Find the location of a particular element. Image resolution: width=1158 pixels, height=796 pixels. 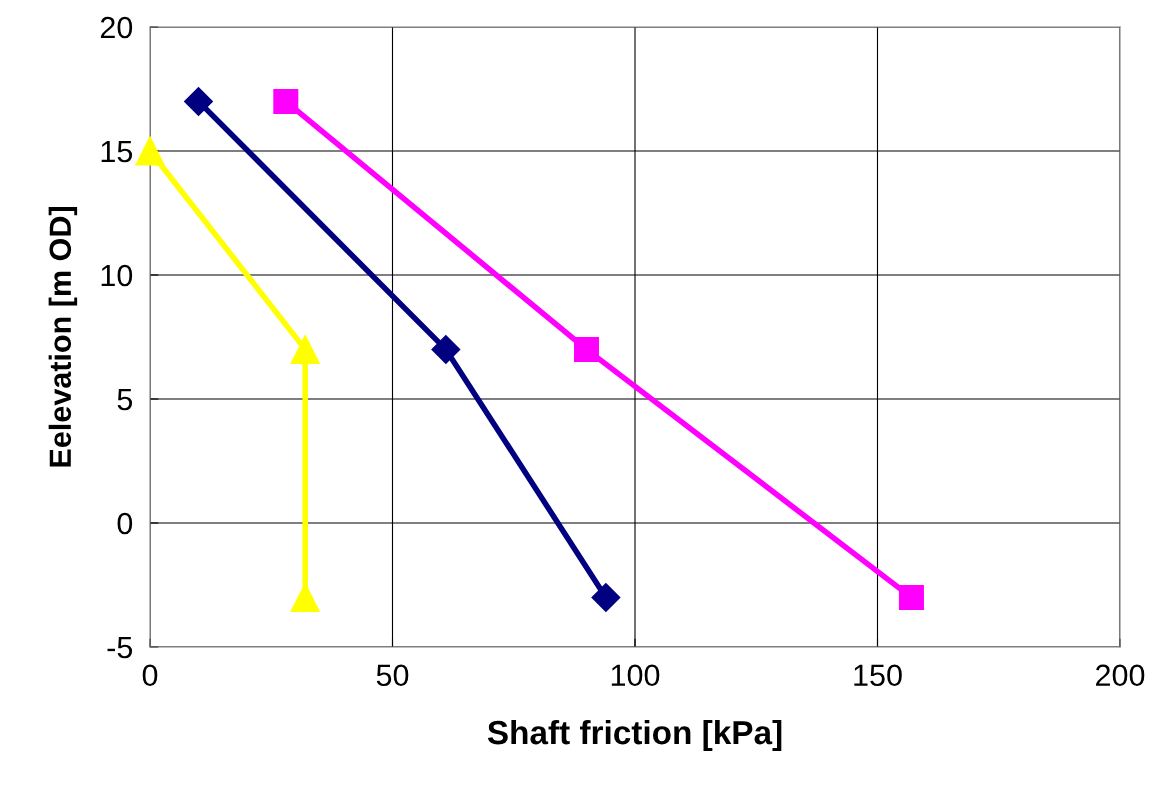

x-tick-label: 150 is located at coordinates (878, 675).